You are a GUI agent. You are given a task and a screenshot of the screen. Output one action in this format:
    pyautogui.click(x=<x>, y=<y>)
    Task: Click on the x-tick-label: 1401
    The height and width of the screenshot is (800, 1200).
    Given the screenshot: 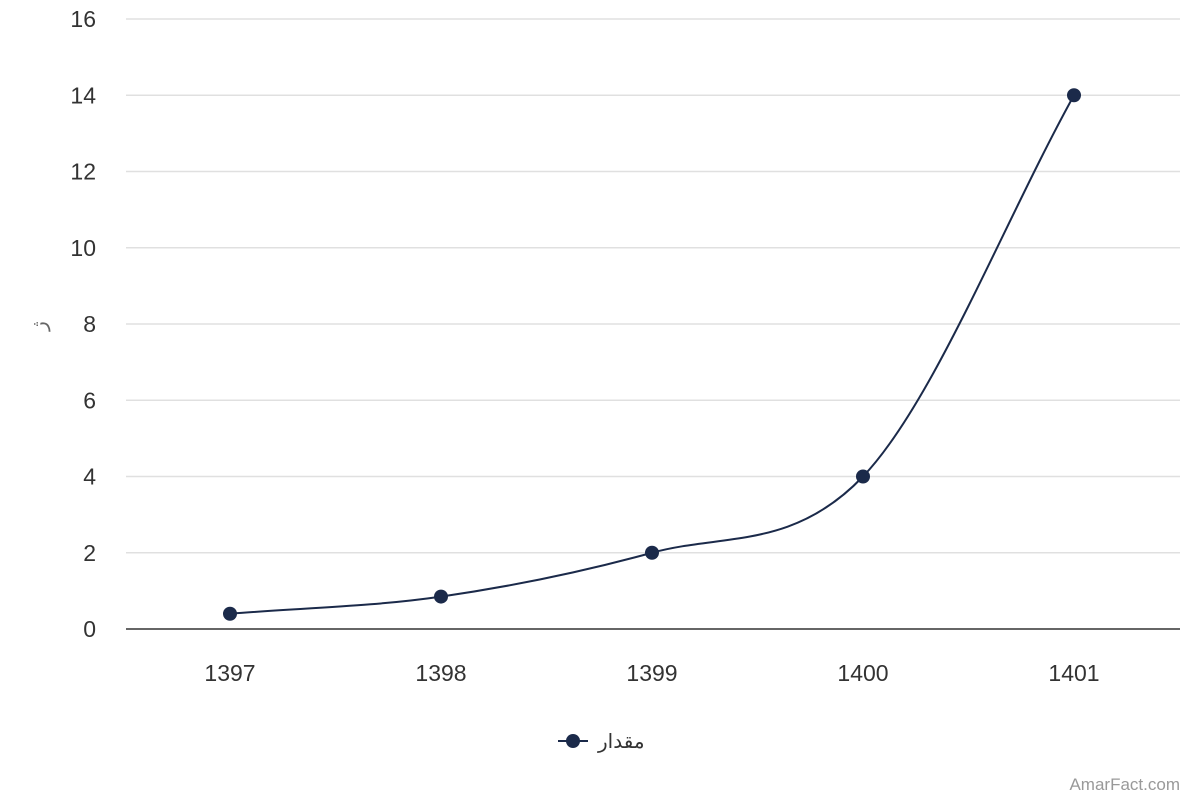 What is the action you would take?
    pyautogui.click(x=1073, y=673)
    